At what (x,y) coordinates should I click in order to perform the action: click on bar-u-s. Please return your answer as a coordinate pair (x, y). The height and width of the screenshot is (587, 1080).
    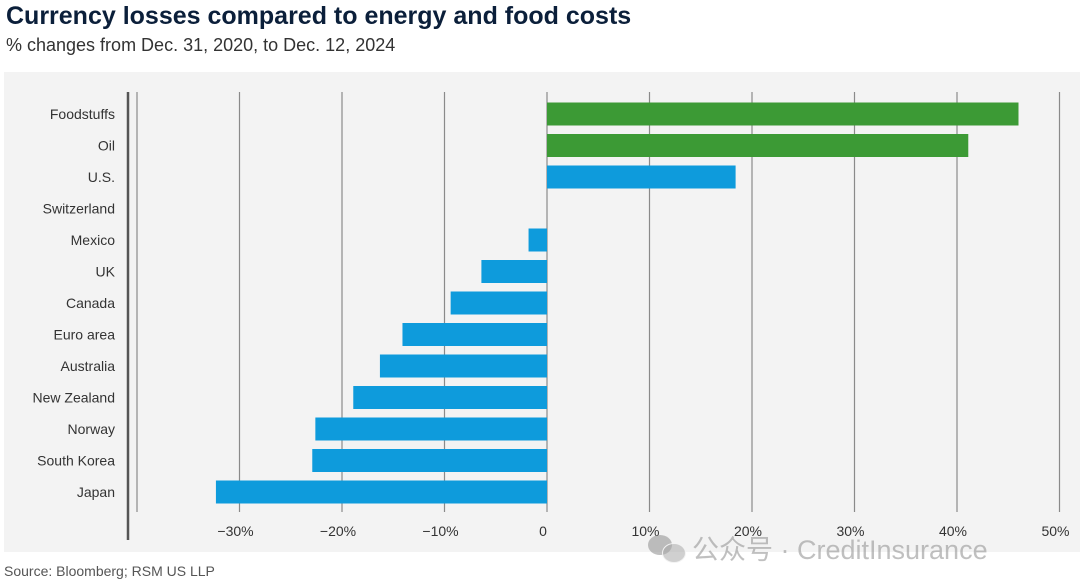
    Looking at the image, I should click on (641, 177).